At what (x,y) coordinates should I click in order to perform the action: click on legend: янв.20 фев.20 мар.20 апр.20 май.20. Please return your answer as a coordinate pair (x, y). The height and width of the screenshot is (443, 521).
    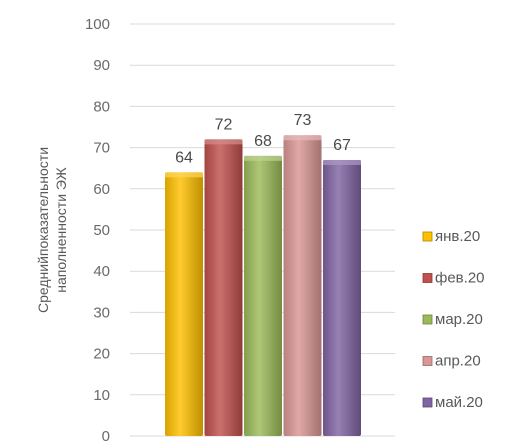
    Looking at the image, I should click on (453, 319).